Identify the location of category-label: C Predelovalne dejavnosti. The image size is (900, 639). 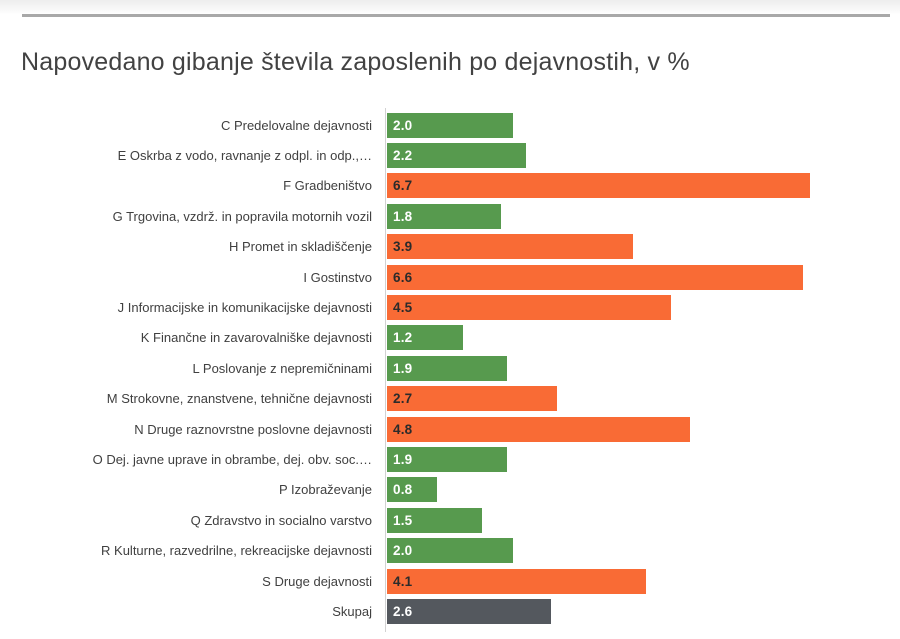
(296, 125).